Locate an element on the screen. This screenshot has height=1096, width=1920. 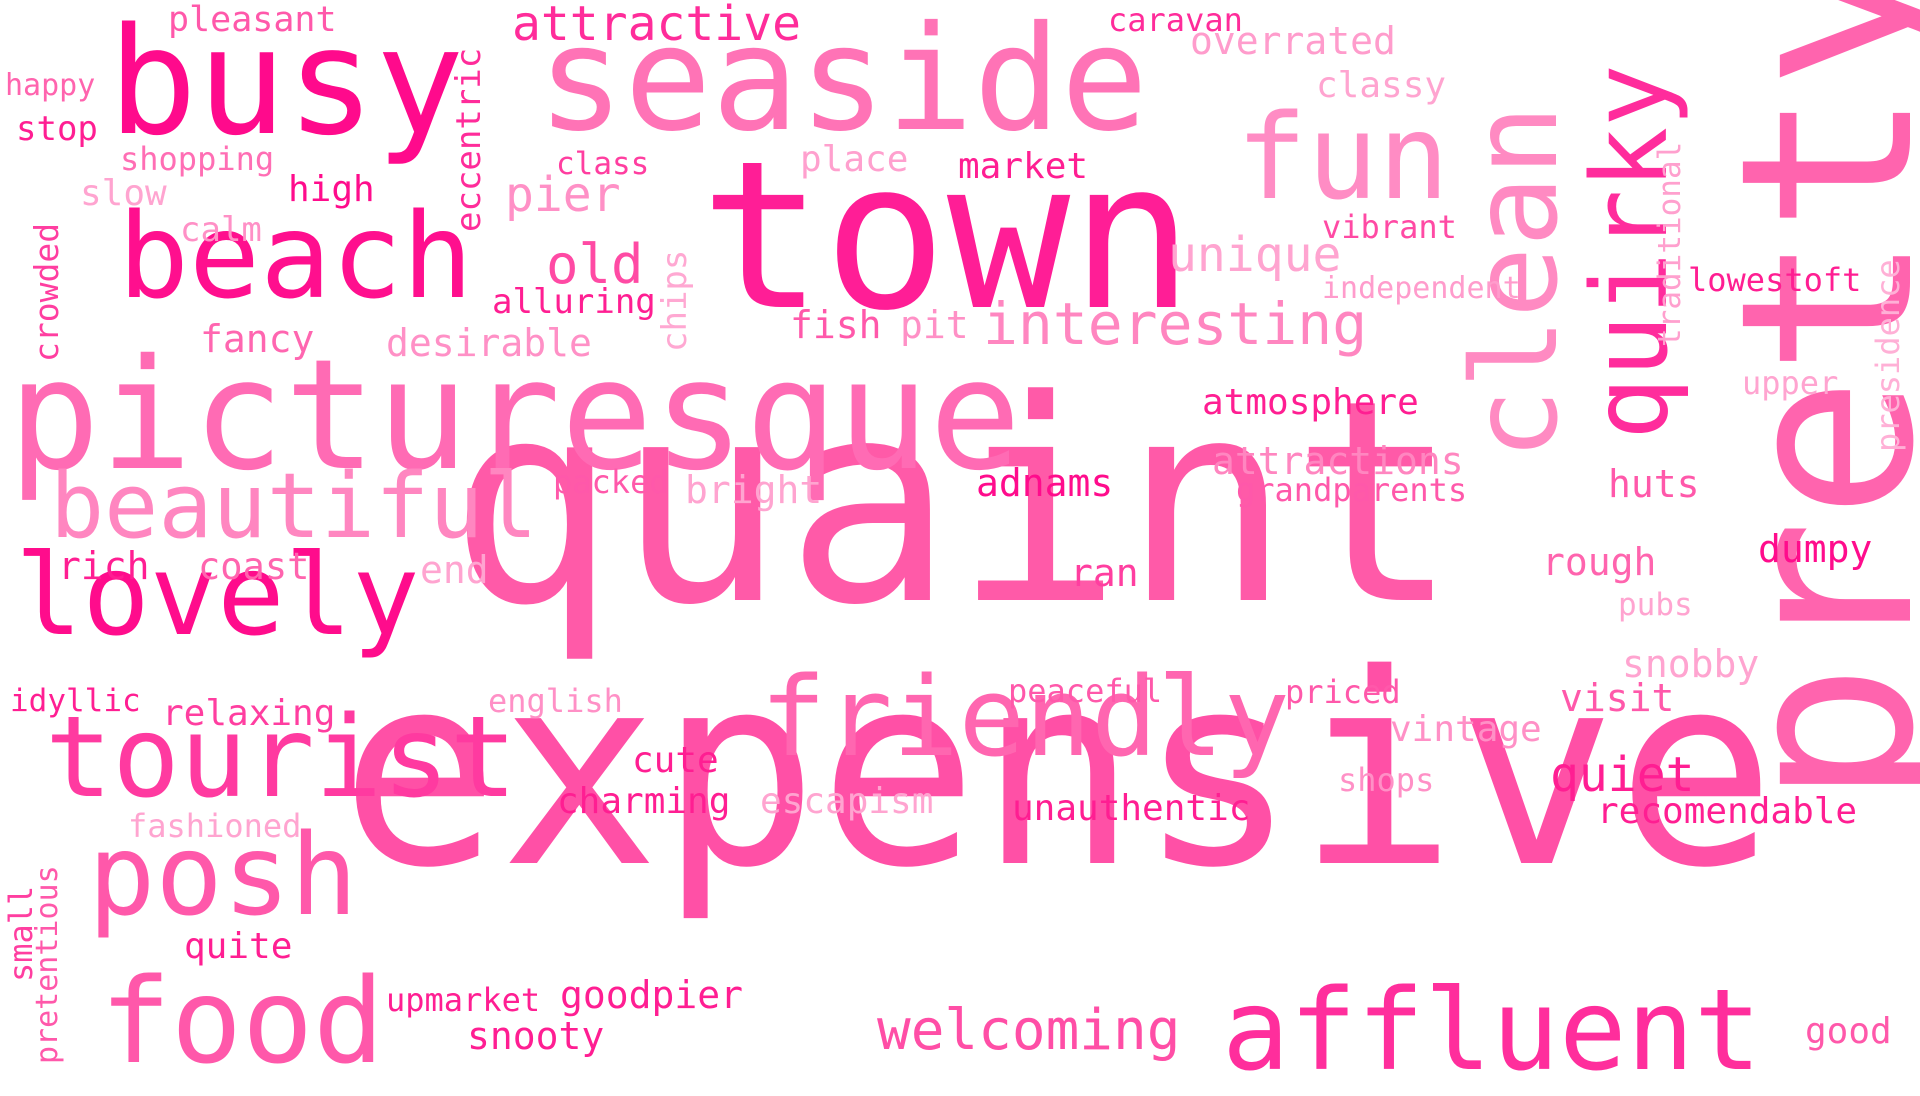
word-classy: classy is located at coordinates (1381, 85).